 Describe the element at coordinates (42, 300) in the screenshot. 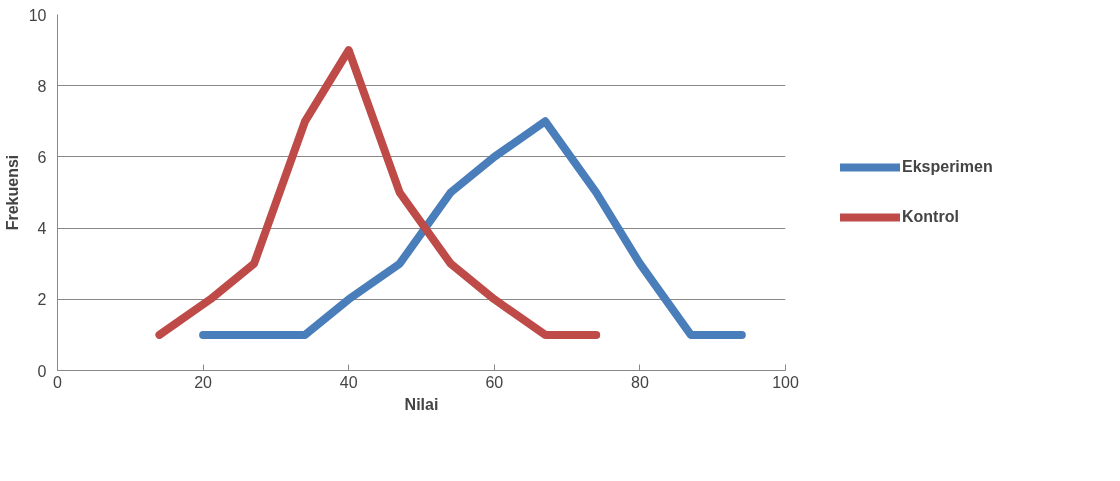

I see `y-tick-label: 2` at that location.